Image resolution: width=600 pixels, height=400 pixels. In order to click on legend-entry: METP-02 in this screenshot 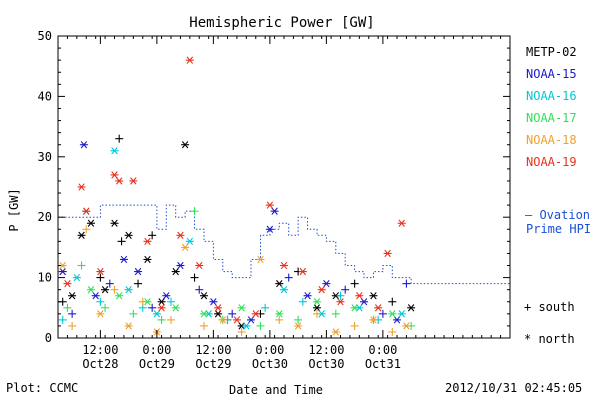, I will do `click(551, 52)`.